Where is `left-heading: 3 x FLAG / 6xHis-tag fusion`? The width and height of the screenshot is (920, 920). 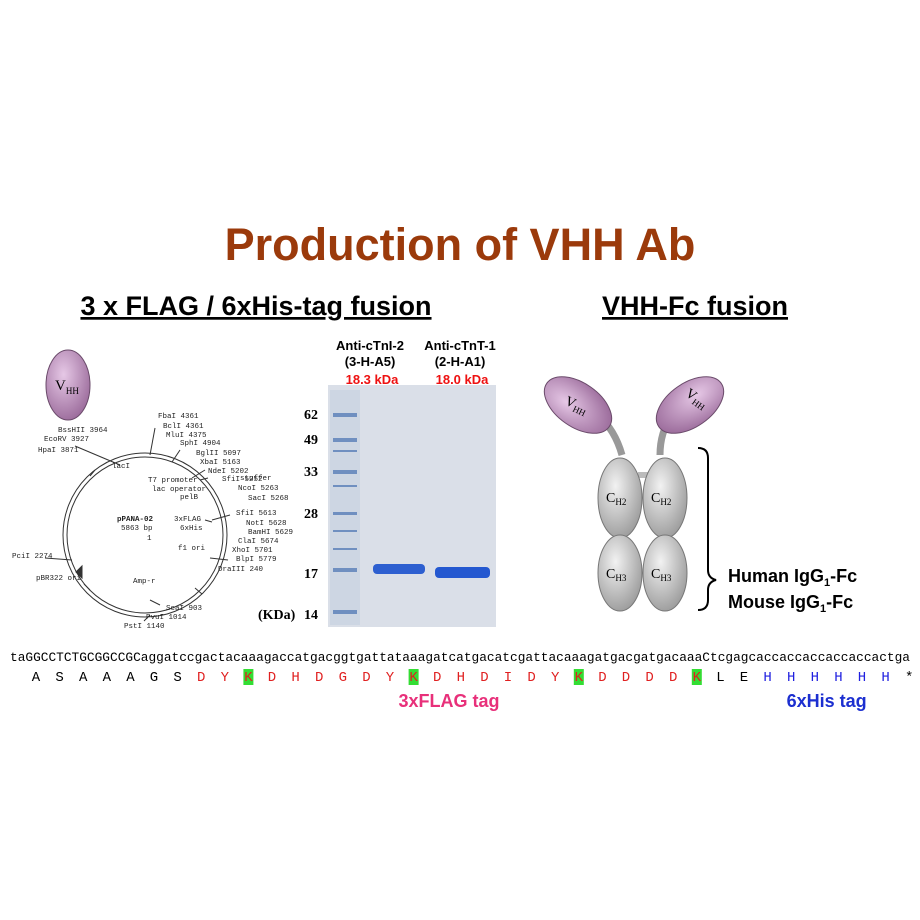 left-heading: 3 x FLAG / 6xHis-tag fusion is located at coordinates (255, 306).